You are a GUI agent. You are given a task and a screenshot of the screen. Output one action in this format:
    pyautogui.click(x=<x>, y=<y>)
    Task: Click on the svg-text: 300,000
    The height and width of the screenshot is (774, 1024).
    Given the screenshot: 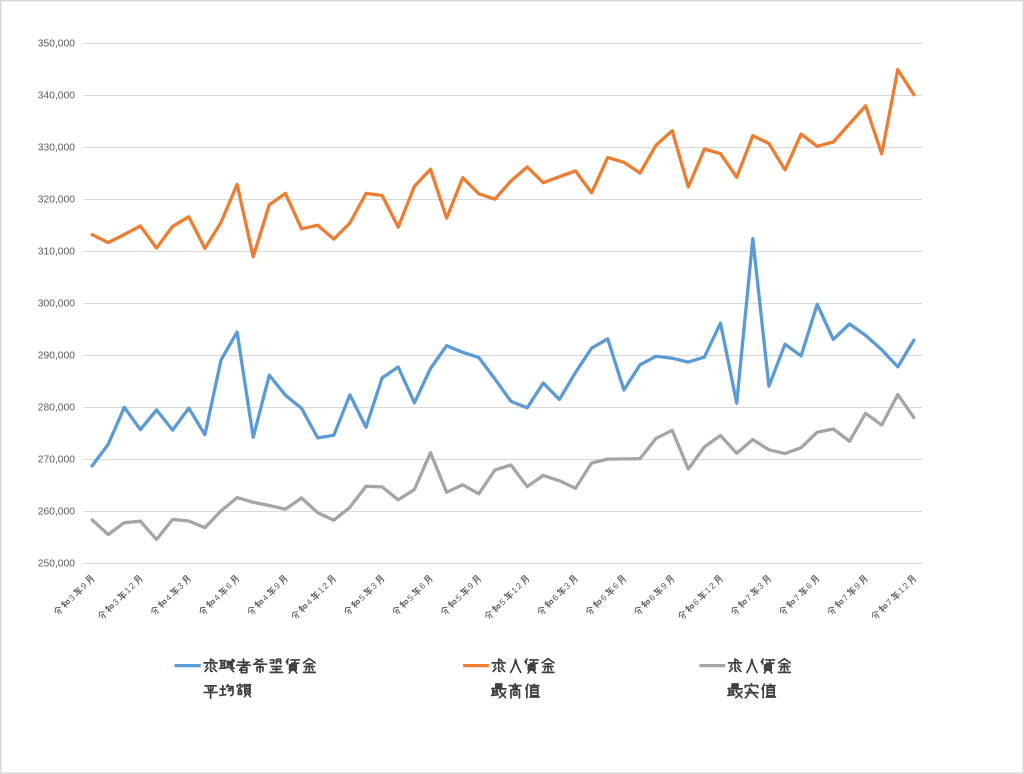 What is the action you would take?
    pyautogui.click(x=56, y=304)
    